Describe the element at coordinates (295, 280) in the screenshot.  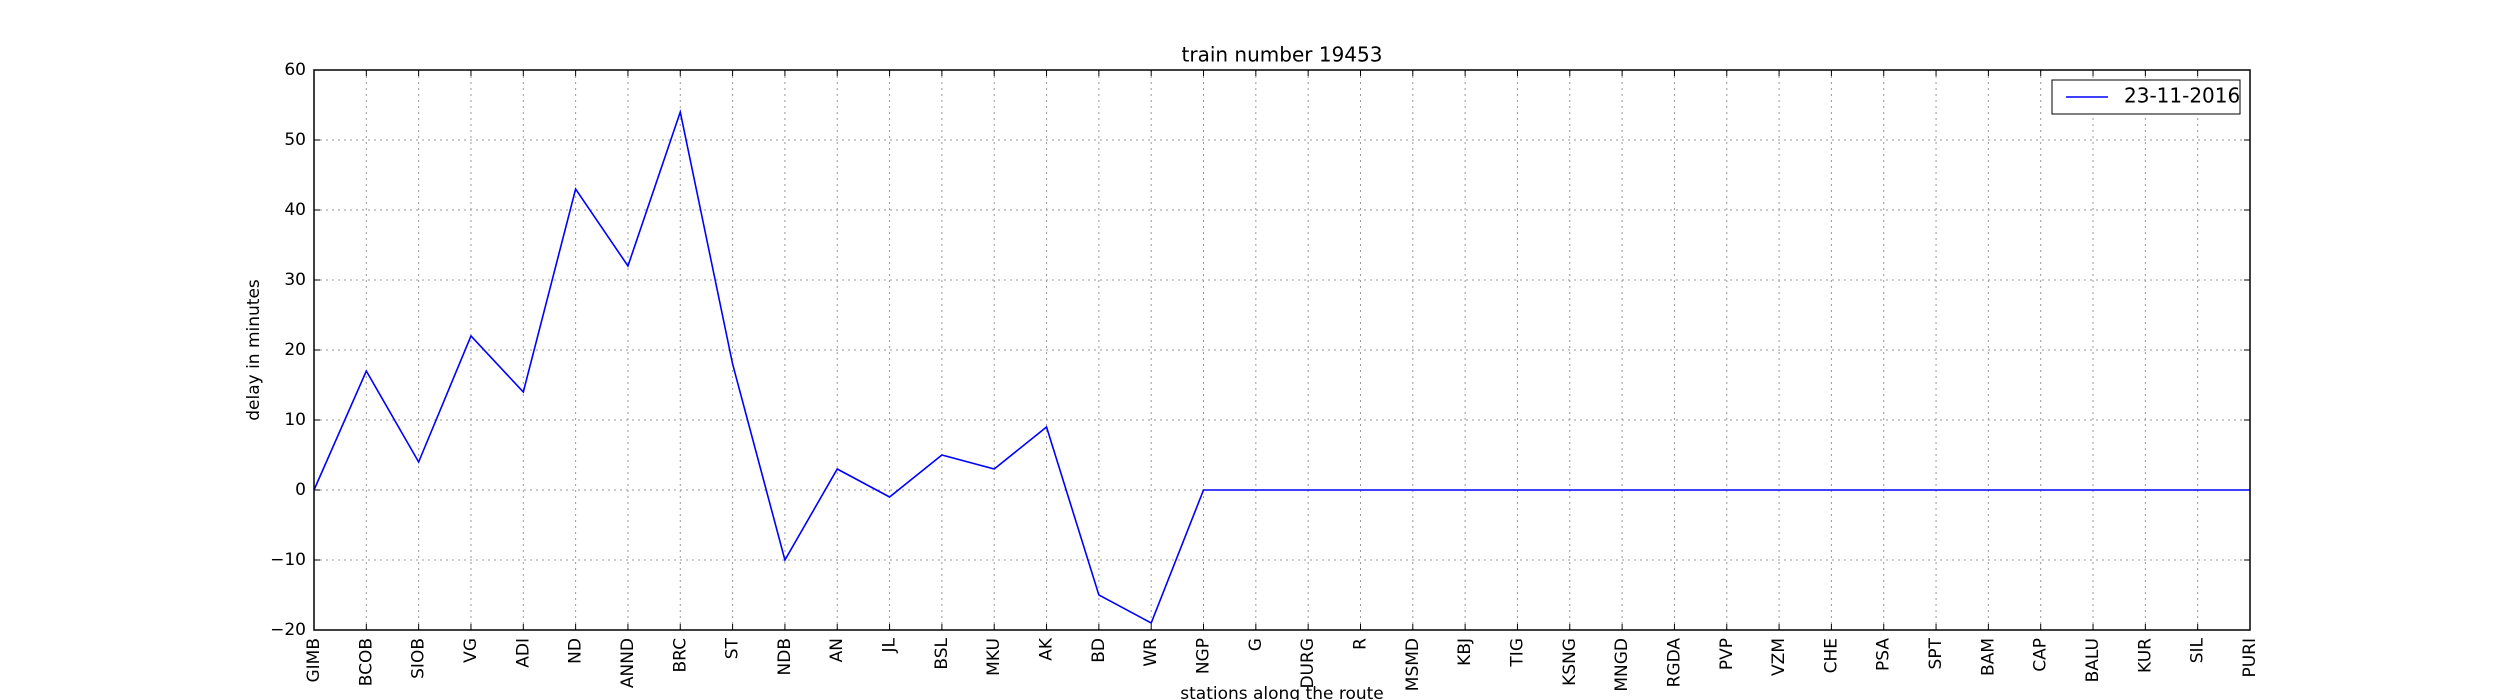
I see `y-tick-label: 30` at that location.